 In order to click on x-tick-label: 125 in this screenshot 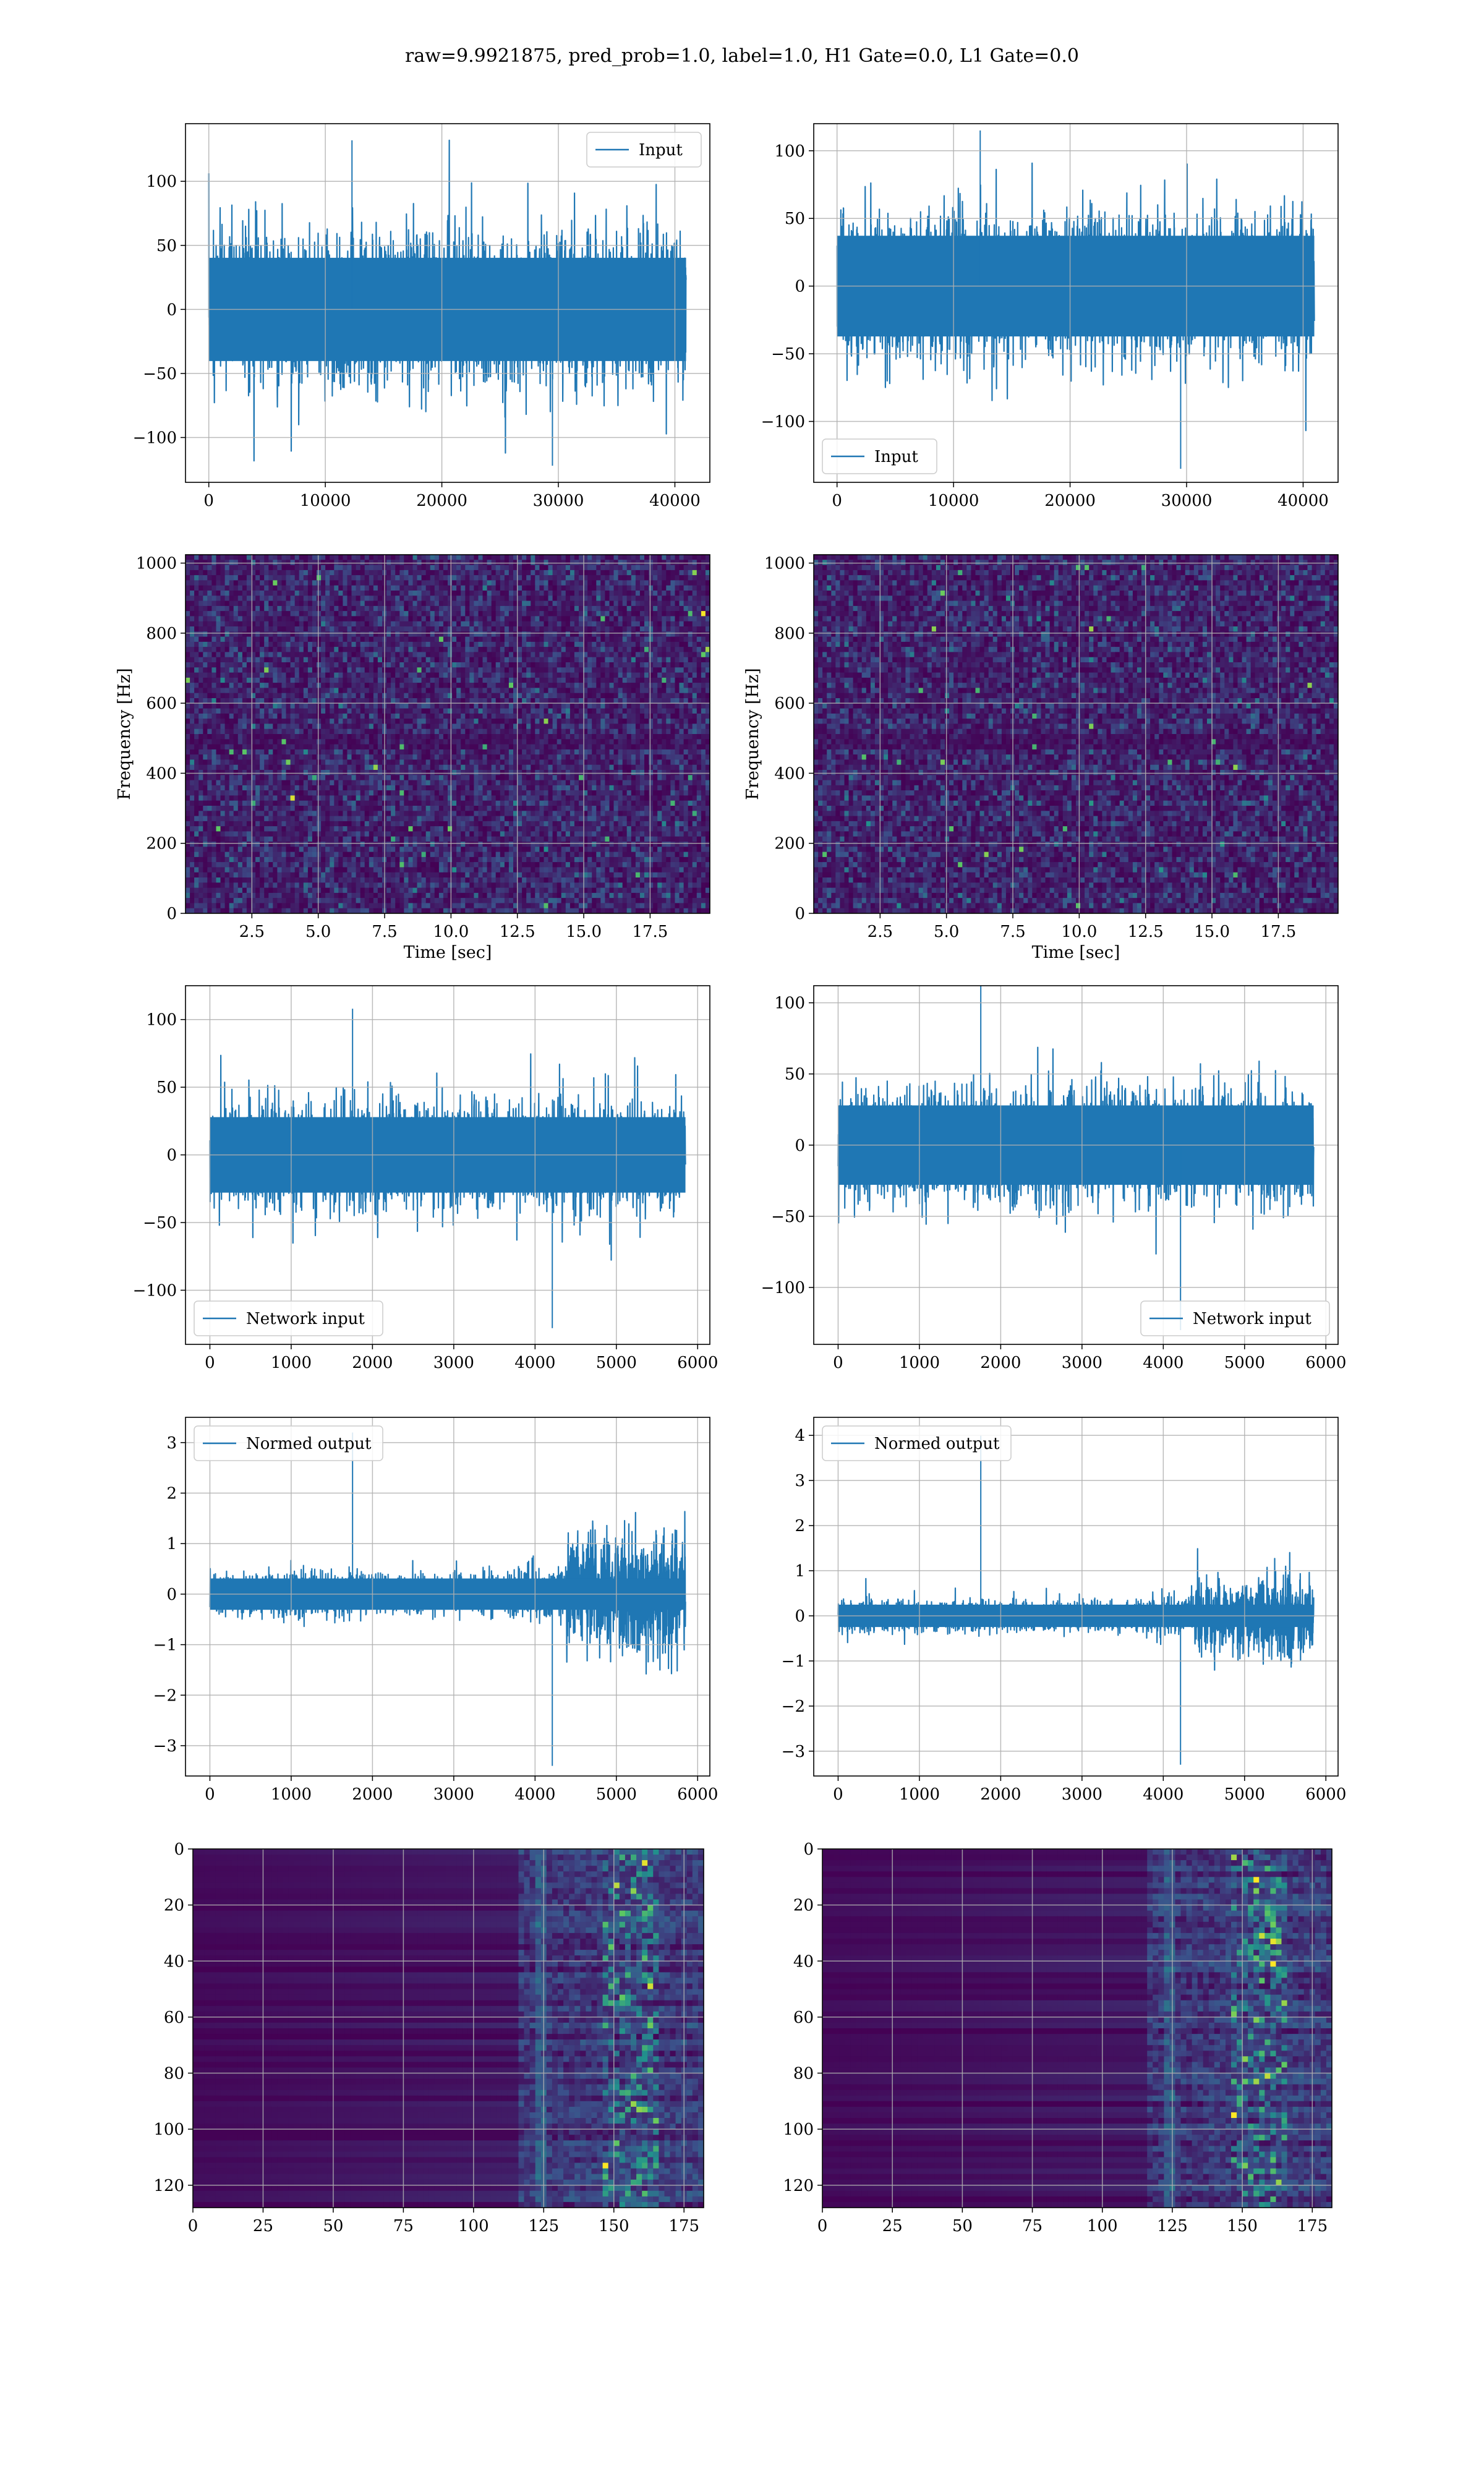, I will do `click(543, 2226)`.